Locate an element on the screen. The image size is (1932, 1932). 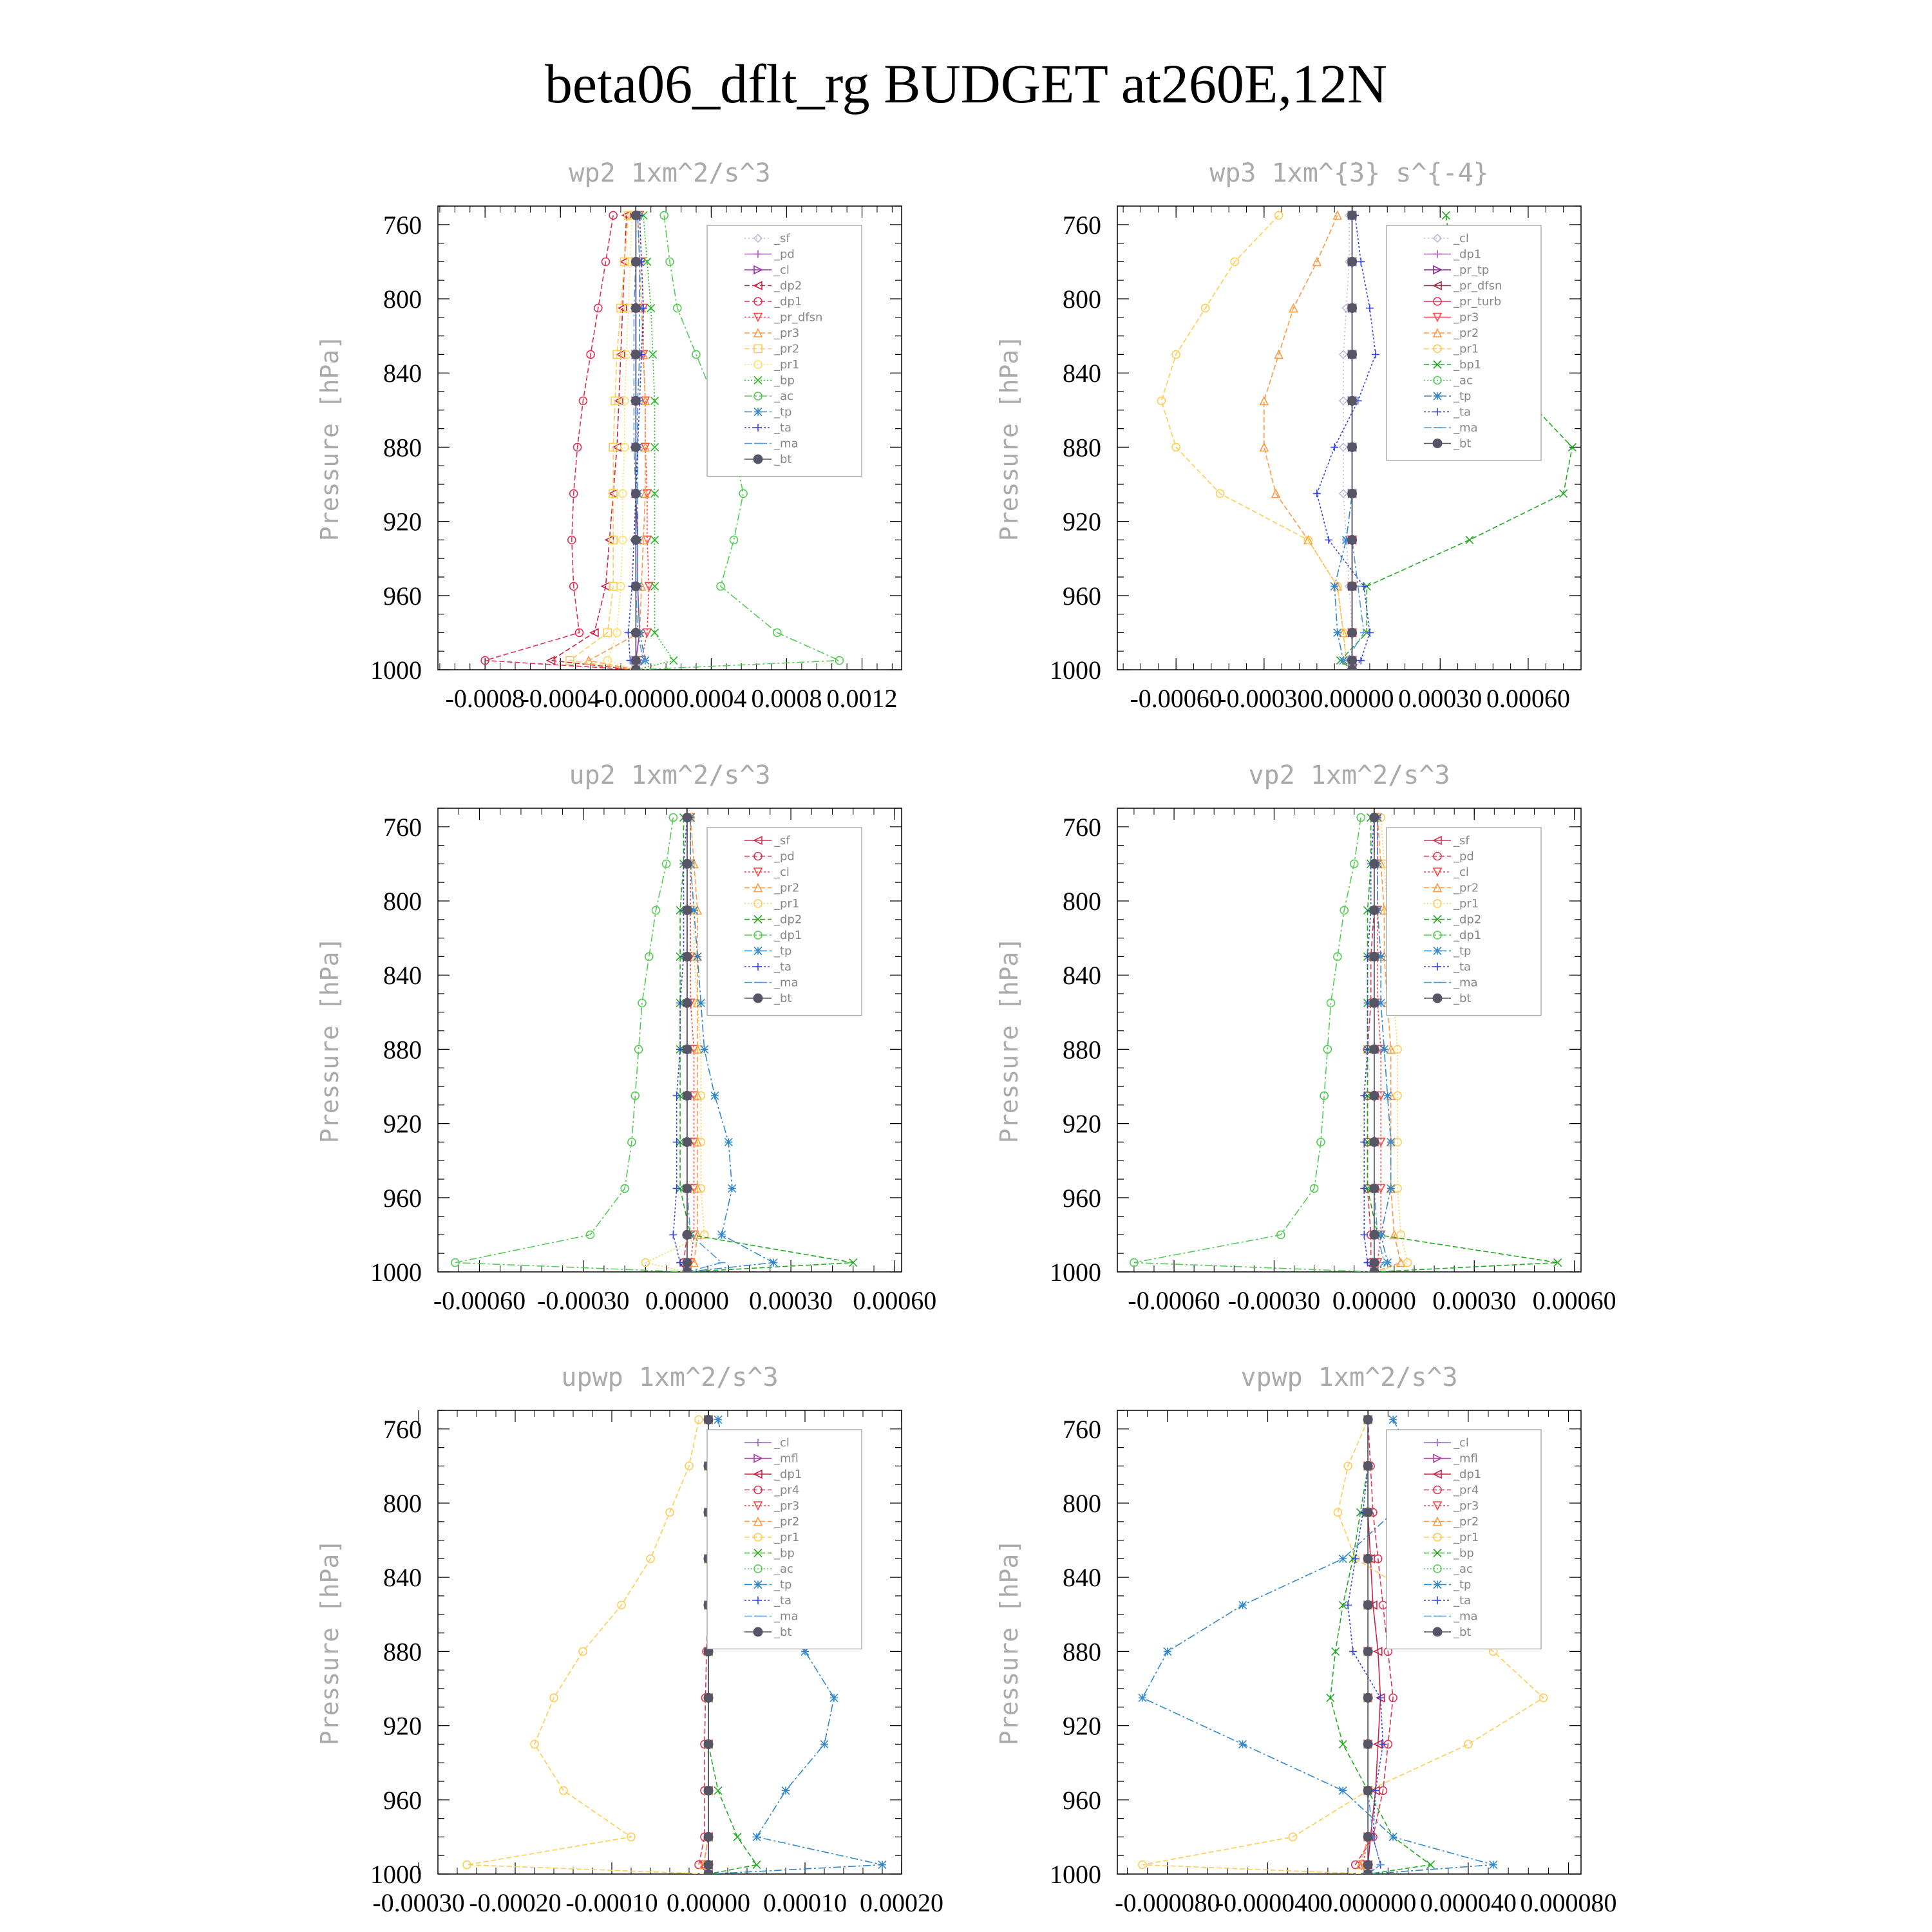
x-tick-label: -0.00020 is located at coordinates (515, 1902).